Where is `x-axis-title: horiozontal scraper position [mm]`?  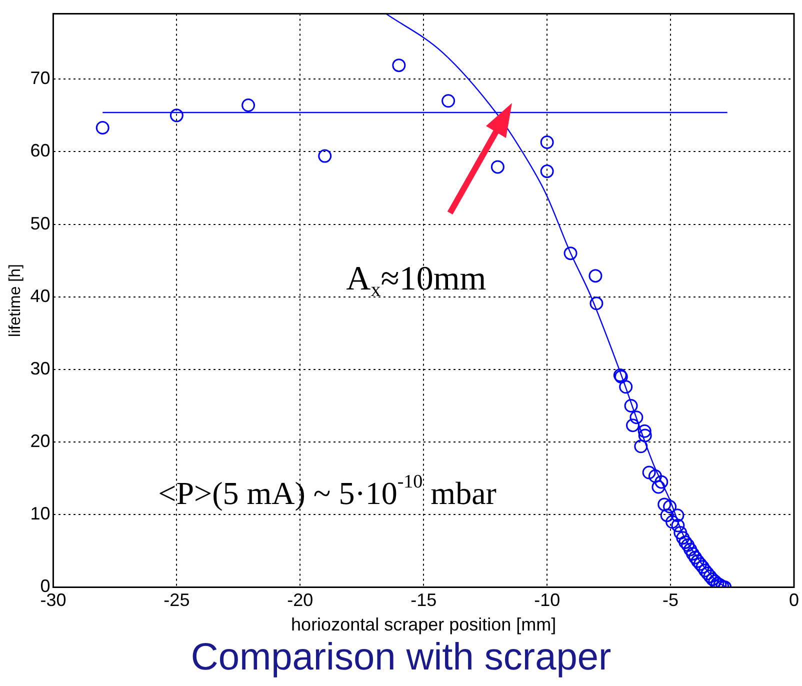
x-axis-title: horiozontal scraper position [mm] is located at coordinates (423, 624).